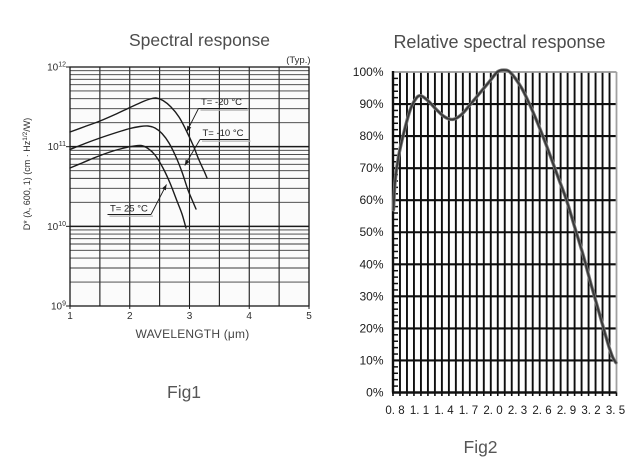  I want to click on svg-text: 90%, so click(371, 104).